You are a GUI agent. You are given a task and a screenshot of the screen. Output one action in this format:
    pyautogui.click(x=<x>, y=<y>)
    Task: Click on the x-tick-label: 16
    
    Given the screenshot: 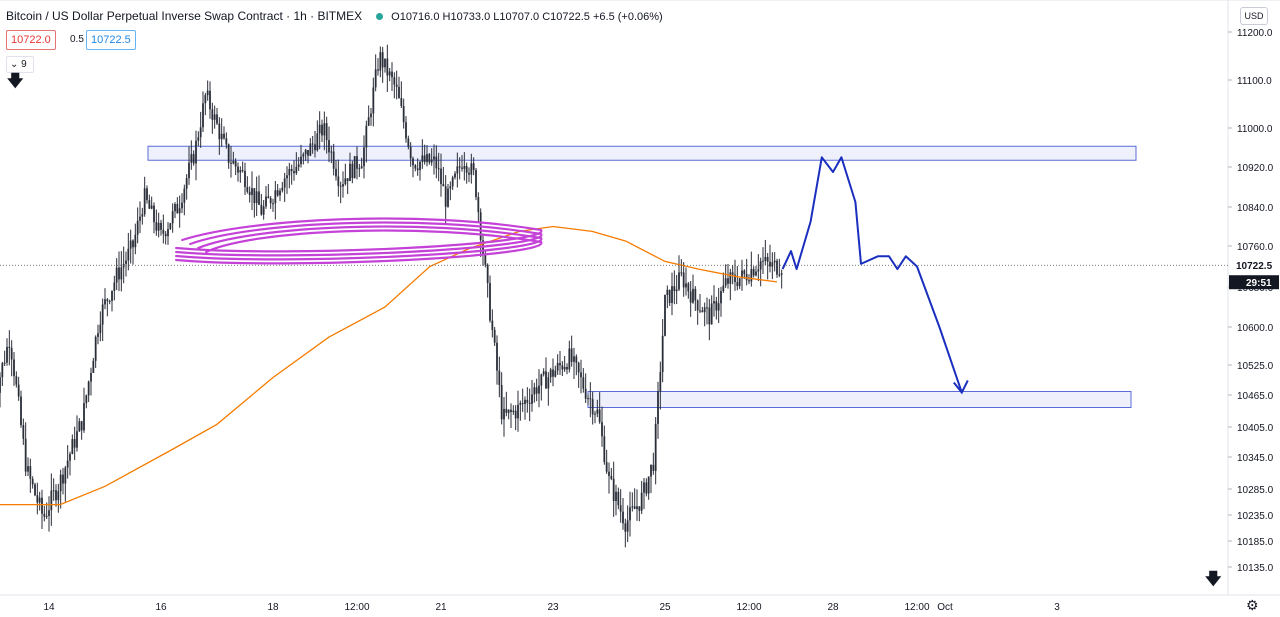 What is the action you would take?
    pyautogui.click(x=161, y=607)
    